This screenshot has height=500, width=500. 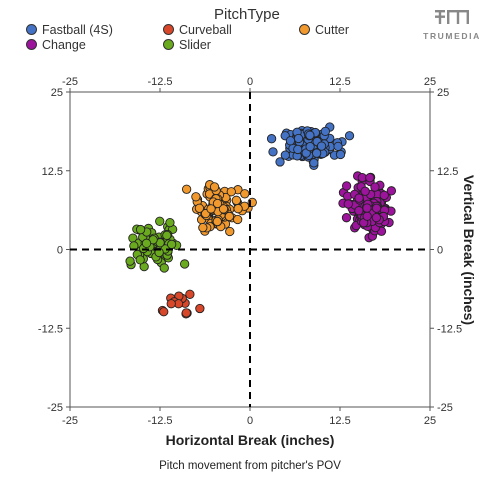 I want to click on x-tick-label: 0, so click(x=250, y=421).